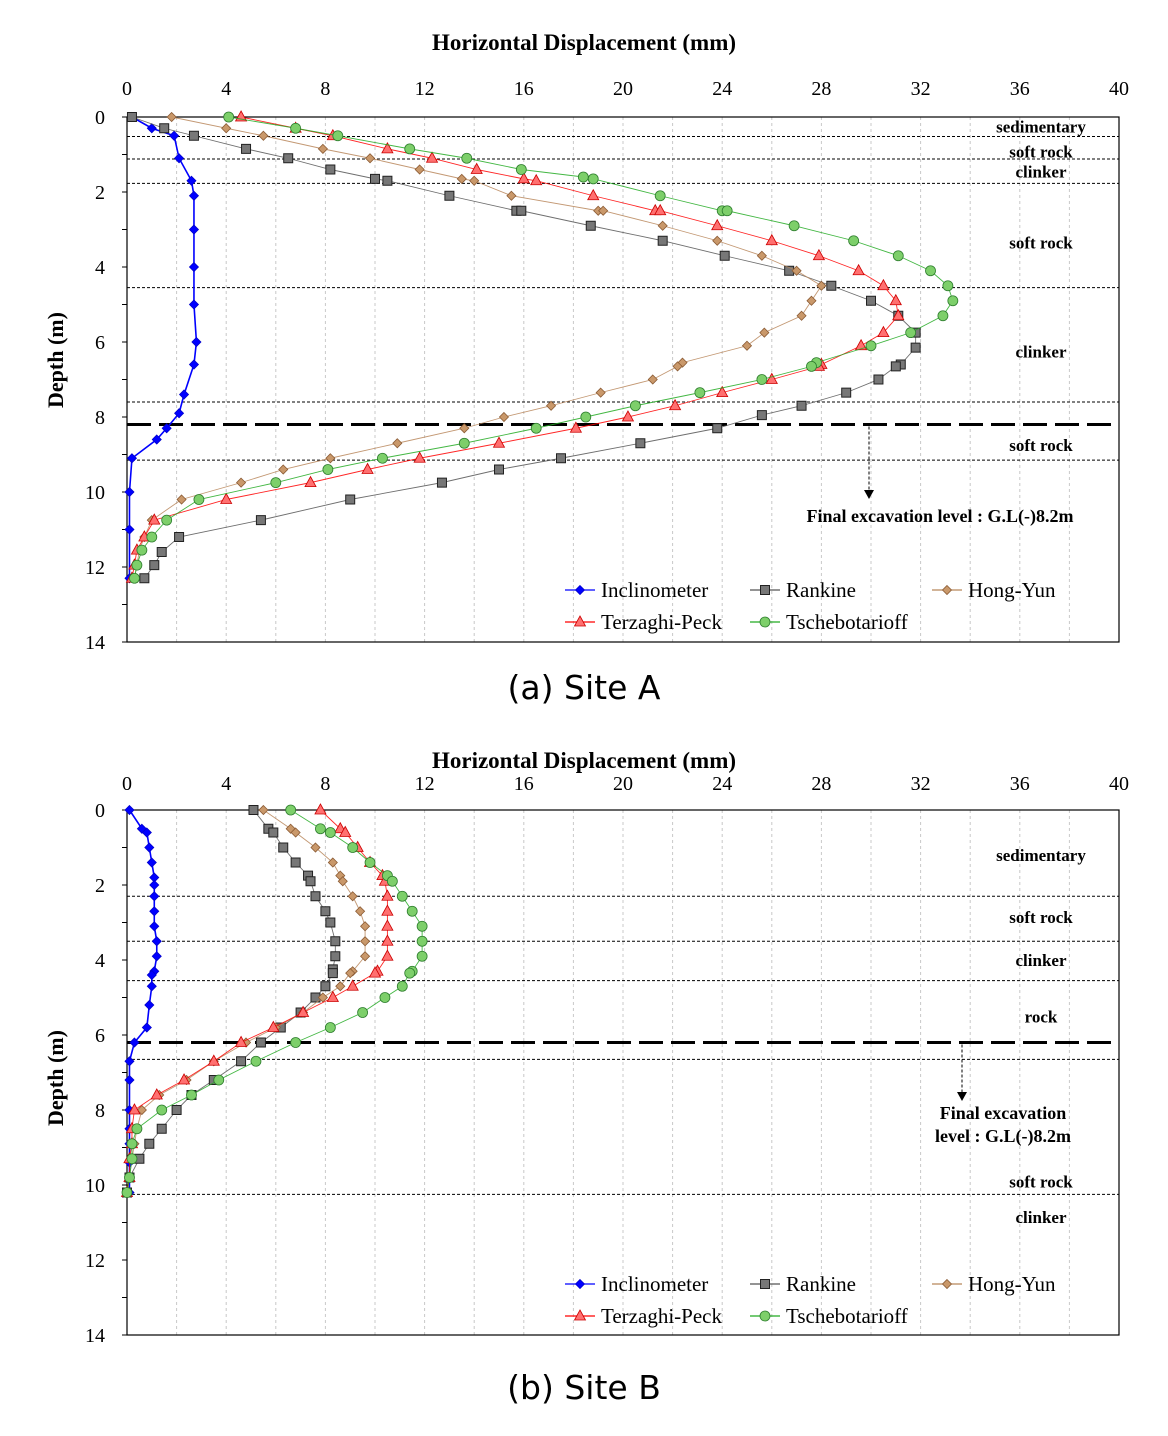 This screenshot has height=1436, width=1168. Describe the element at coordinates (55, 1078) in the screenshot. I see `y-axis-title: Depth (m)` at that location.